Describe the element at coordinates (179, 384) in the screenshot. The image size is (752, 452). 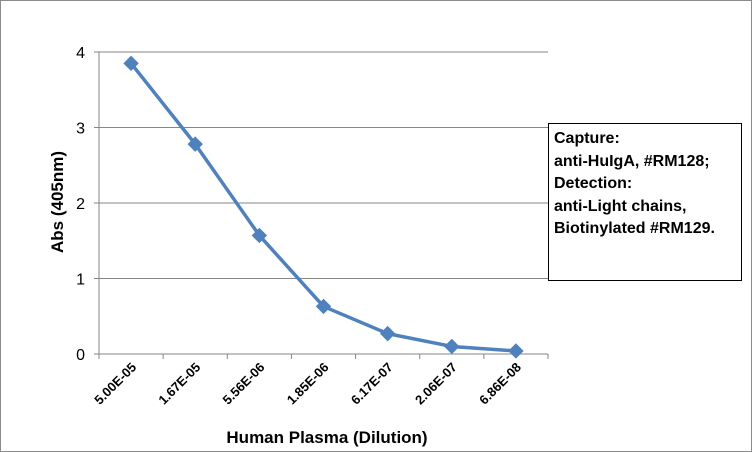
I see `x-tick-label: 1.67E-05` at that location.